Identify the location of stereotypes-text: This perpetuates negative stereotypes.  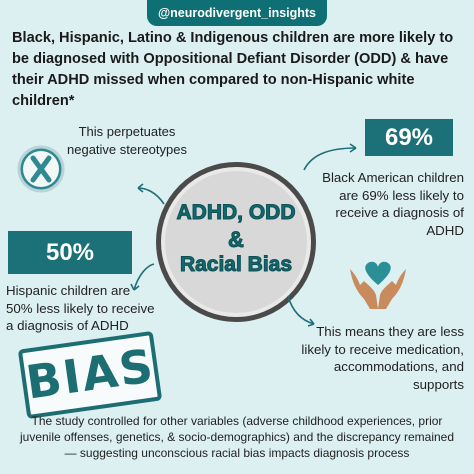
(127, 140).